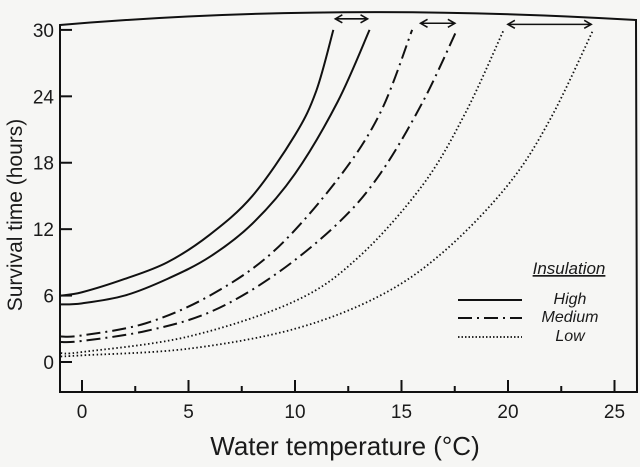  What do you see at coordinates (43, 230) in the screenshot?
I see `y-tick-label: 12` at bounding box center [43, 230].